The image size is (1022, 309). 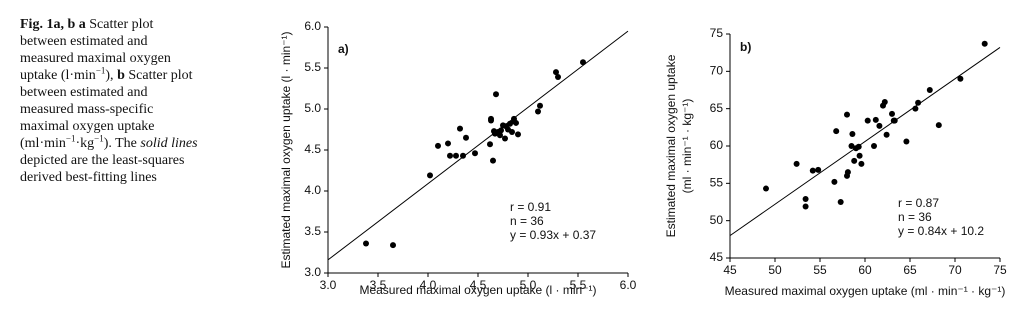 What do you see at coordinates (312, 190) in the screenshot?
I see `y-tick-label: 4.0` at bounding box center [312, 190].